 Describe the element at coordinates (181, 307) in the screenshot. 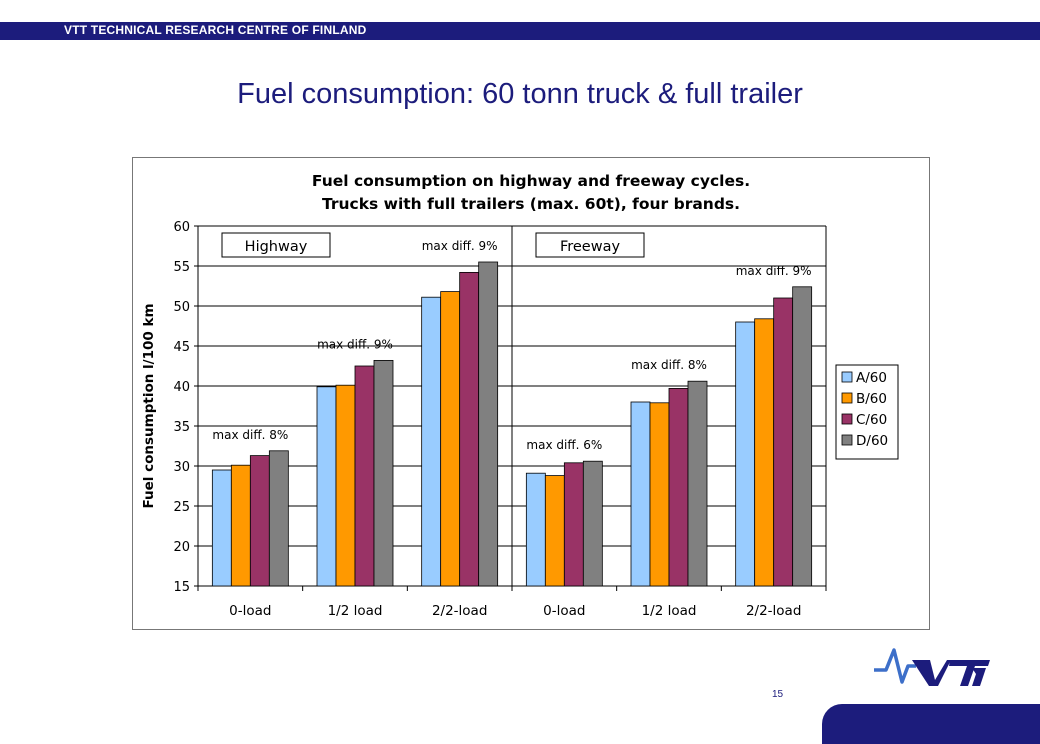

I see `y-tick-label: 50` at that location.